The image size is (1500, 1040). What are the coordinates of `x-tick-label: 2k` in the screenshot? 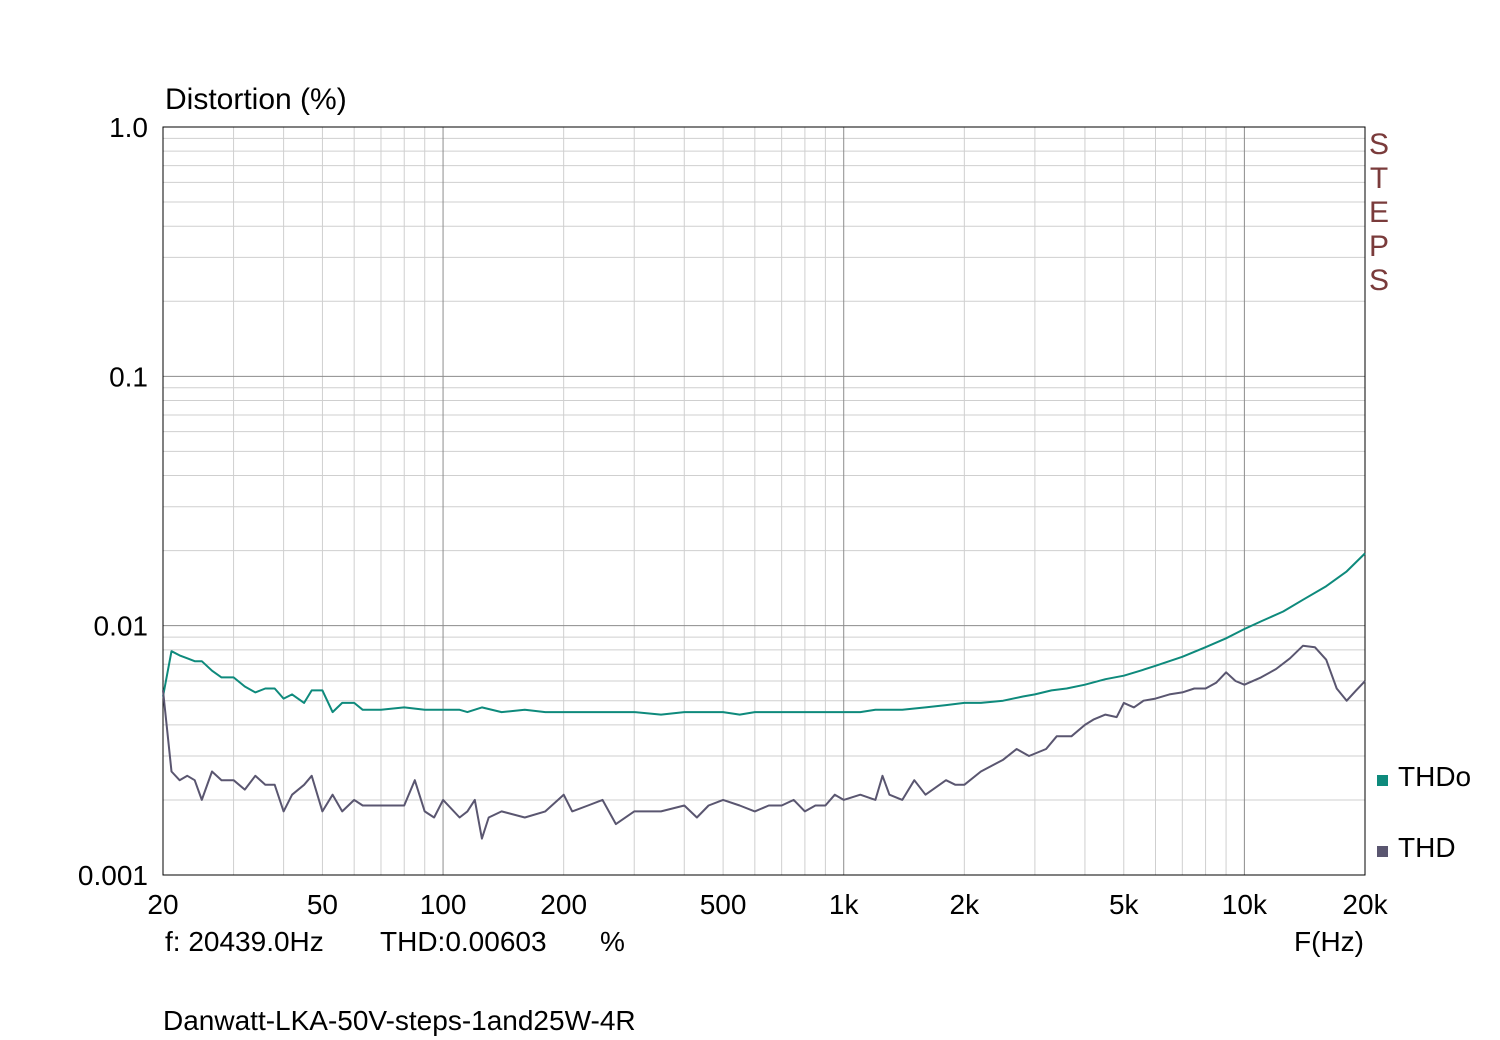 It's located at (965, 904).